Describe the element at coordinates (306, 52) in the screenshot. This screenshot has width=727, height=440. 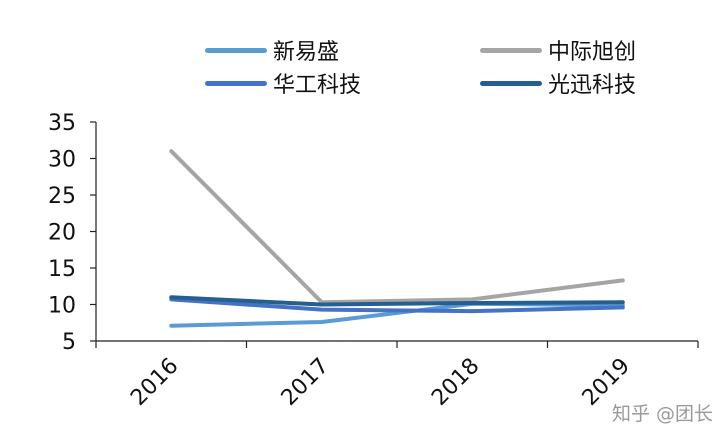
I see `legend-label-xinyisheng: 新易盛` at that location.